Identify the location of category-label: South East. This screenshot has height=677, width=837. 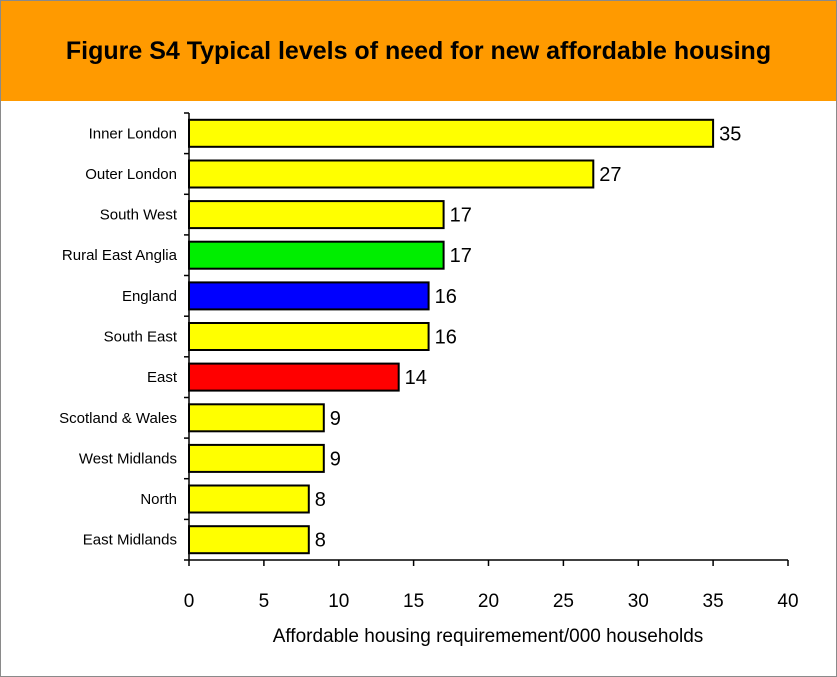
(141, 337).